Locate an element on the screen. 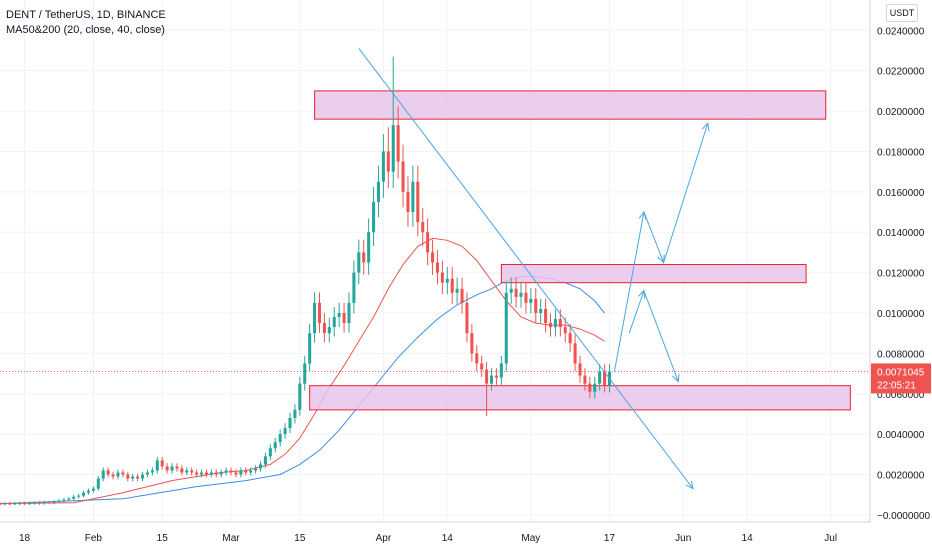 This screenshot has height=555, width=932. x-tick-label: 14 is located at coordinates (448, 538).